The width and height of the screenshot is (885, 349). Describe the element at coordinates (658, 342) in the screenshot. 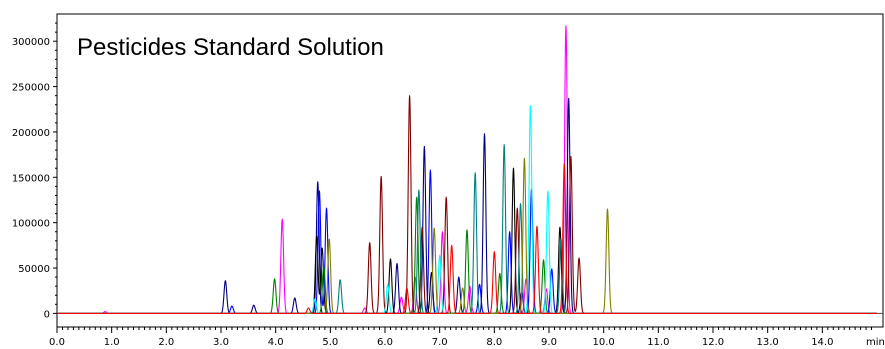

I see `x-tick-label: 11.0` at that location.